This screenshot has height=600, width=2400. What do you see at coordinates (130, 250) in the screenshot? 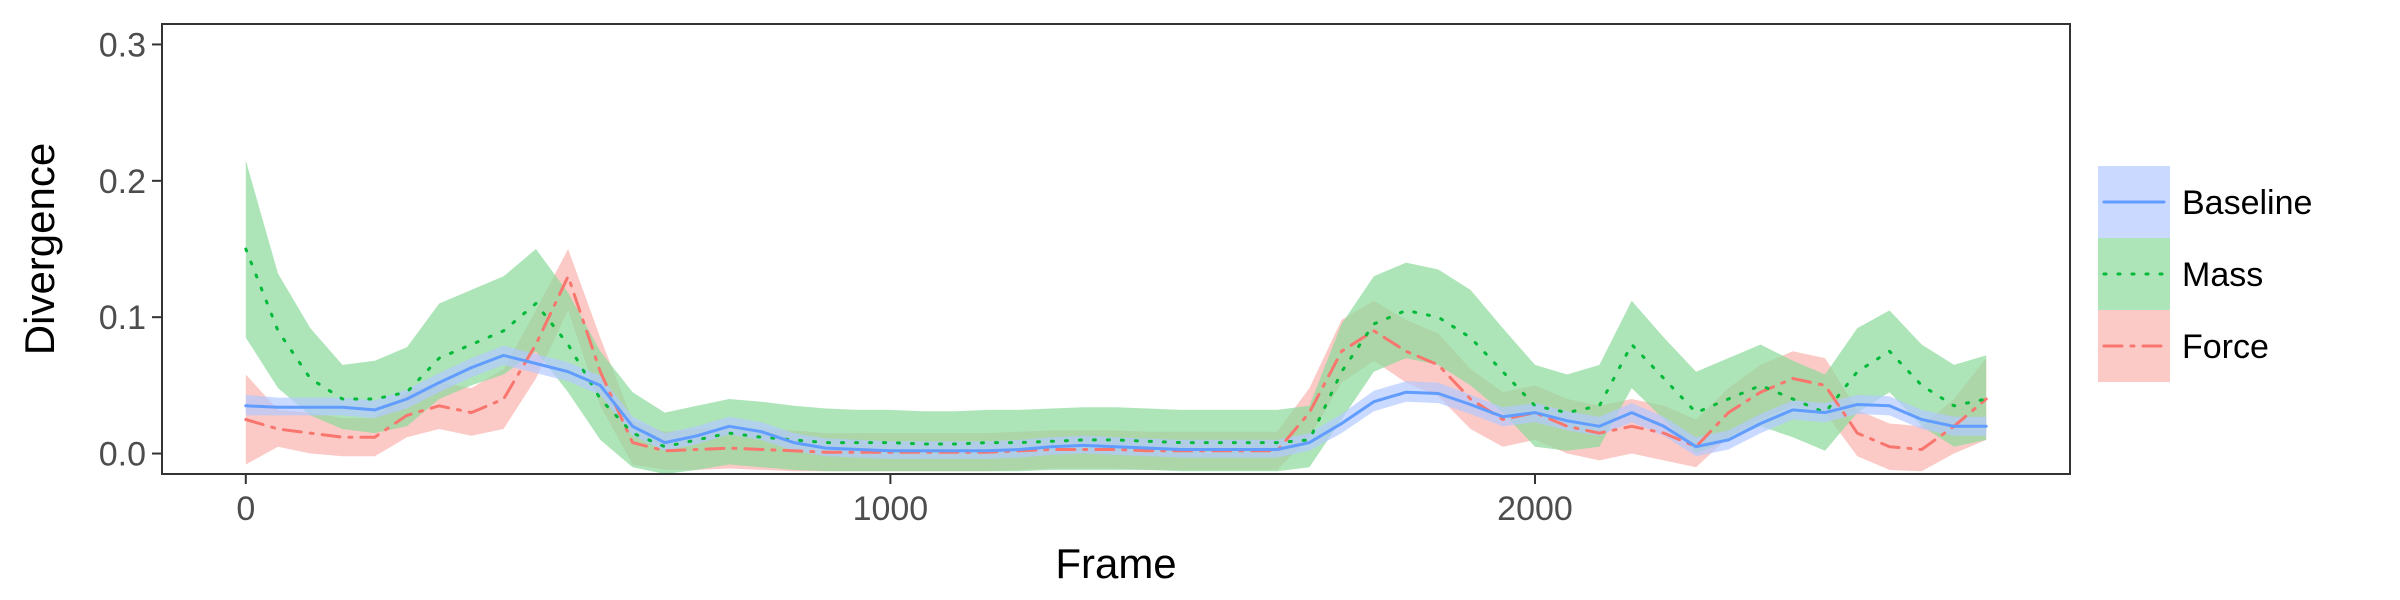
I see `y-axis-ticks: 0.0 0.1 0.2 0.3` at bounding box center [130, 250].